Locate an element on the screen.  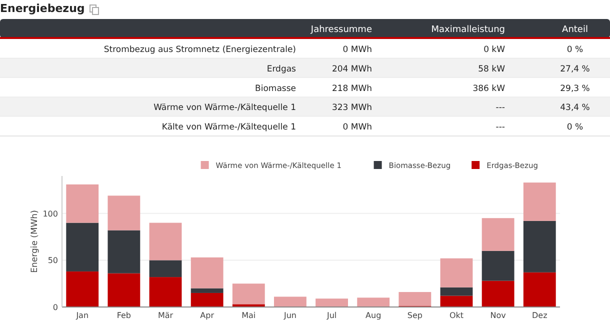
text: 0 kW is located at coordinates (494, 50).